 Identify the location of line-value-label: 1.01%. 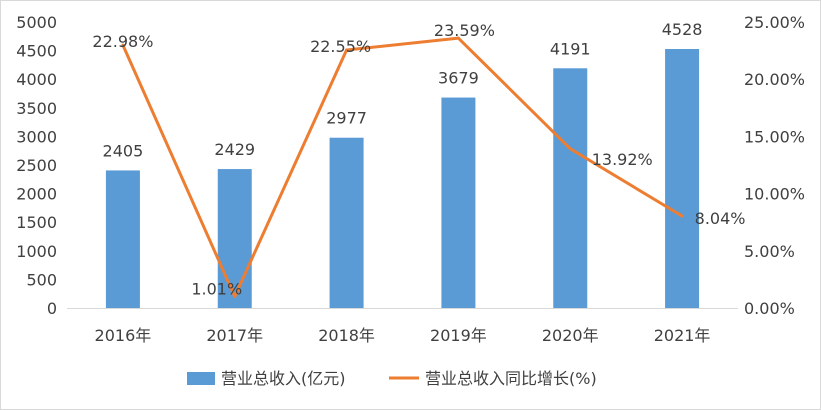
(216, 288).